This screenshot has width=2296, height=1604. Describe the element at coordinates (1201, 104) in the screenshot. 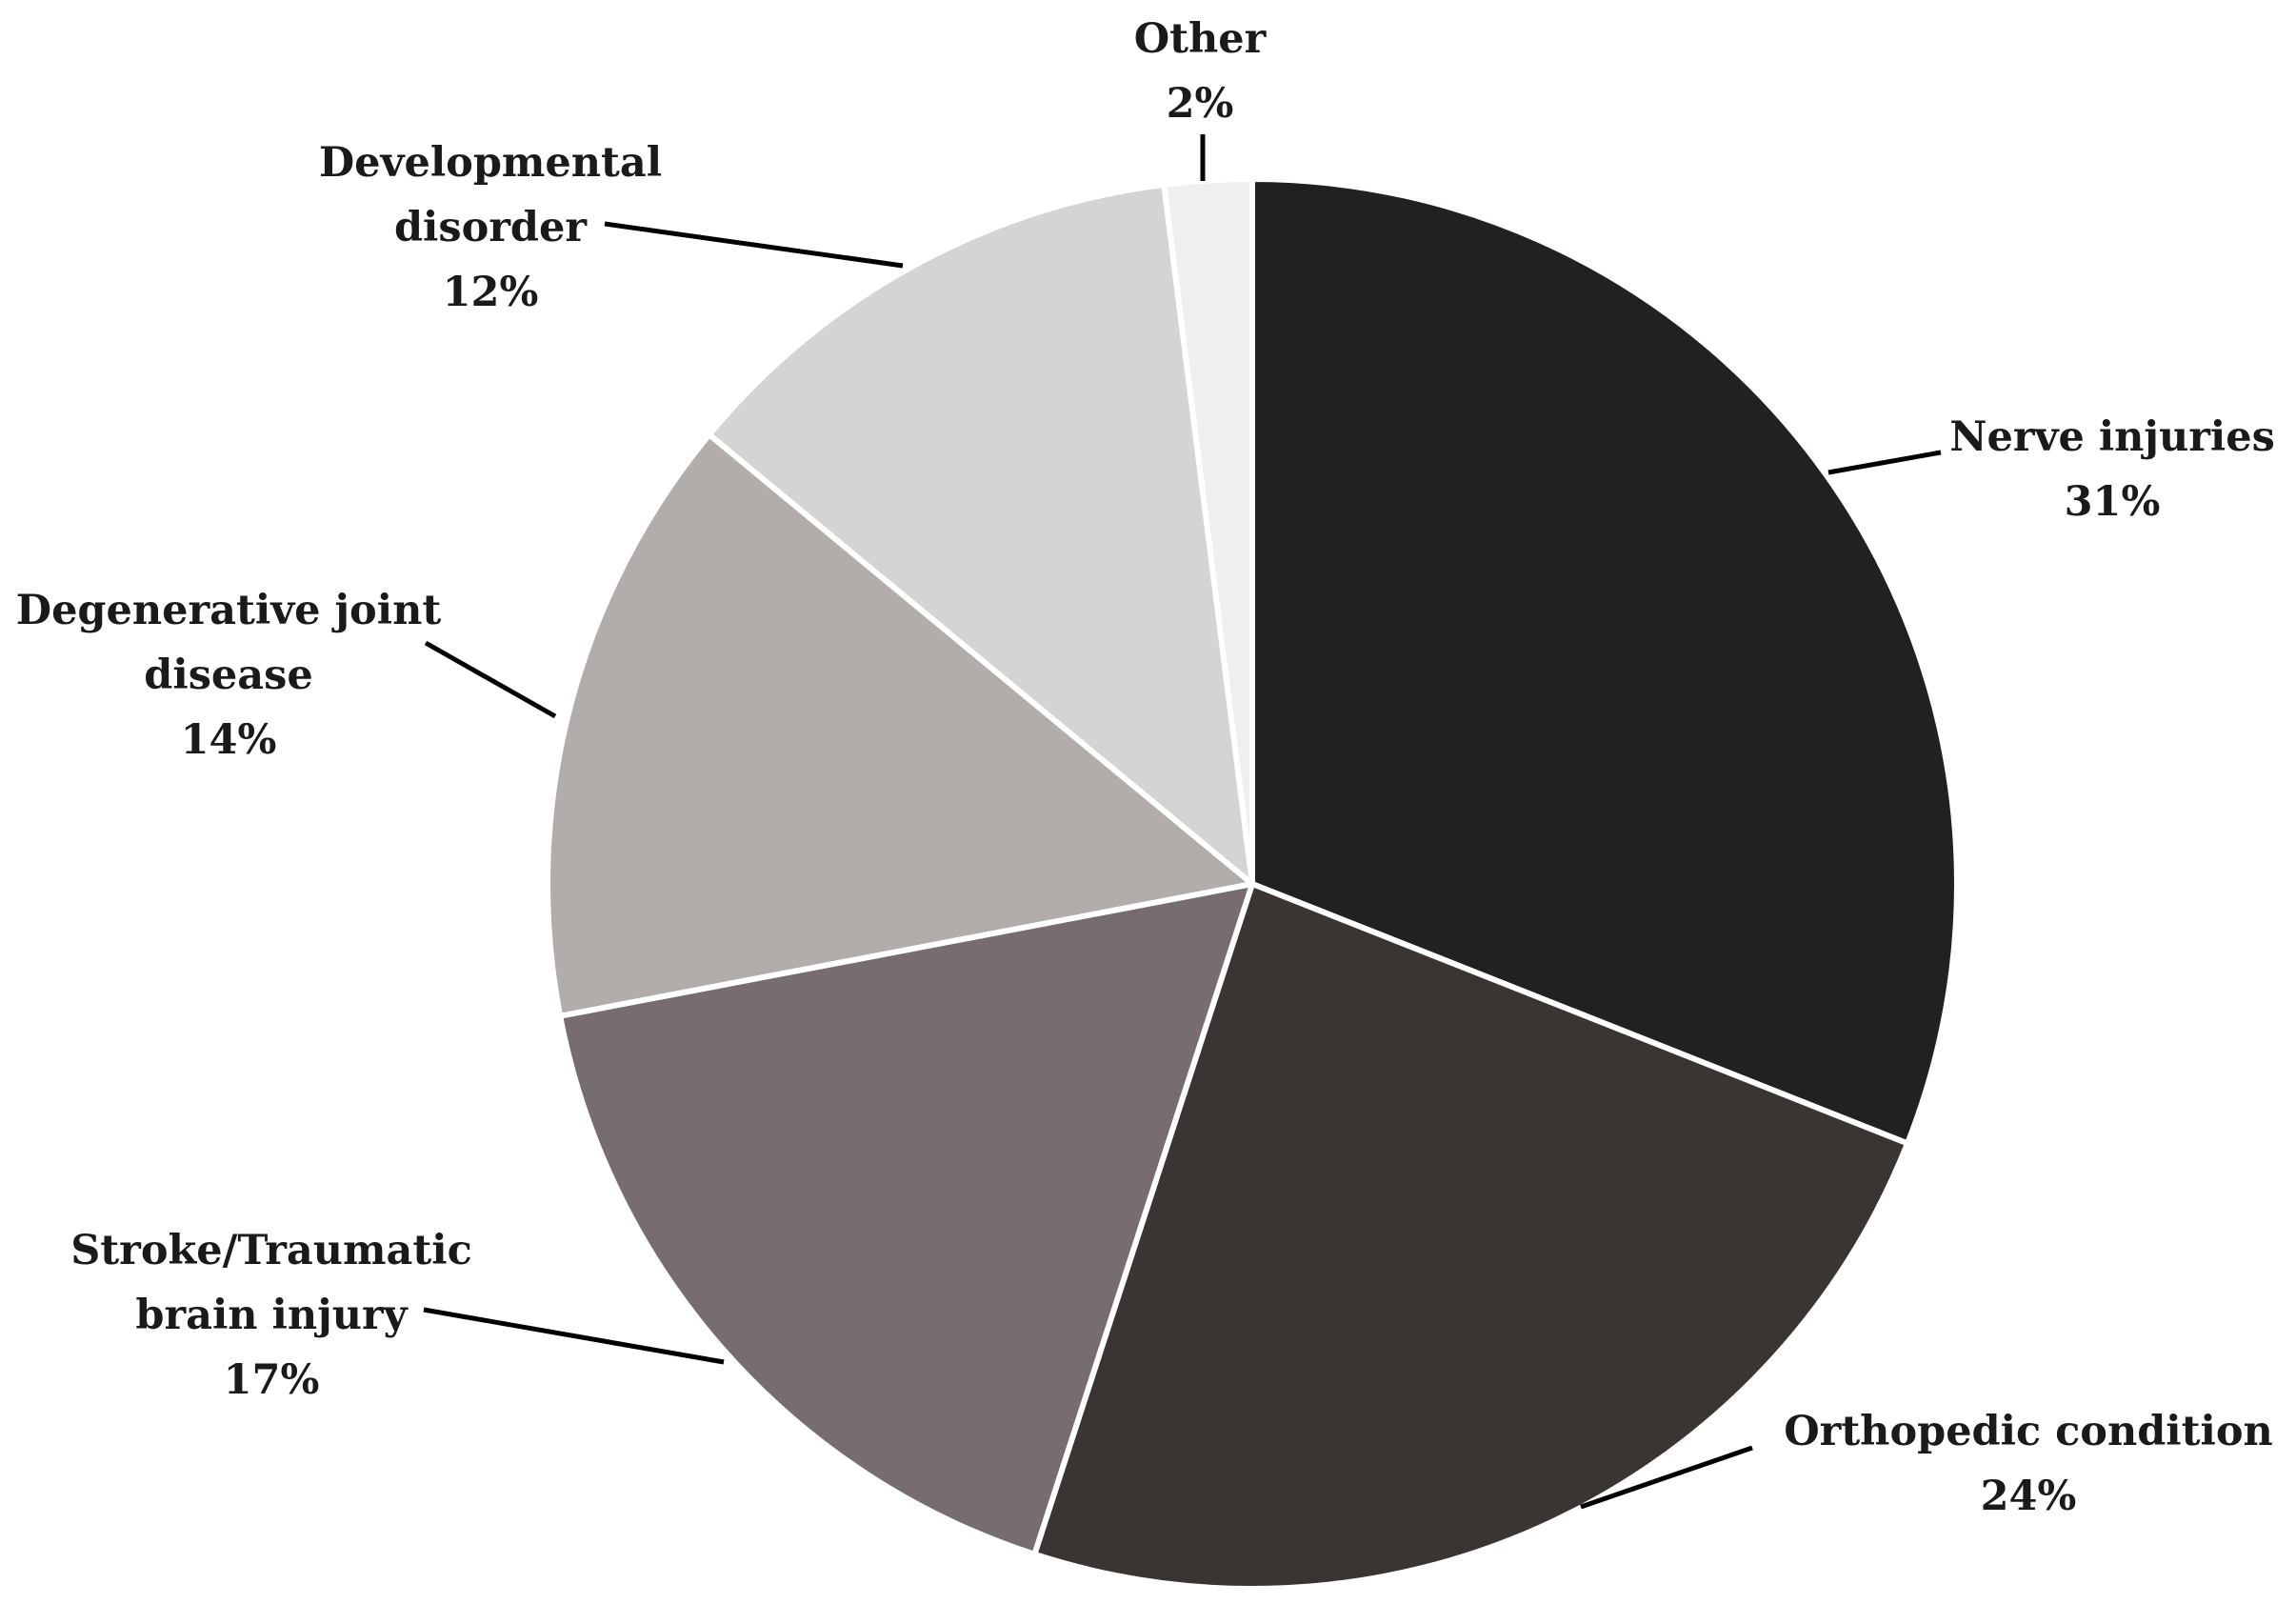

I see `slice-value-label: 2%` at that location.